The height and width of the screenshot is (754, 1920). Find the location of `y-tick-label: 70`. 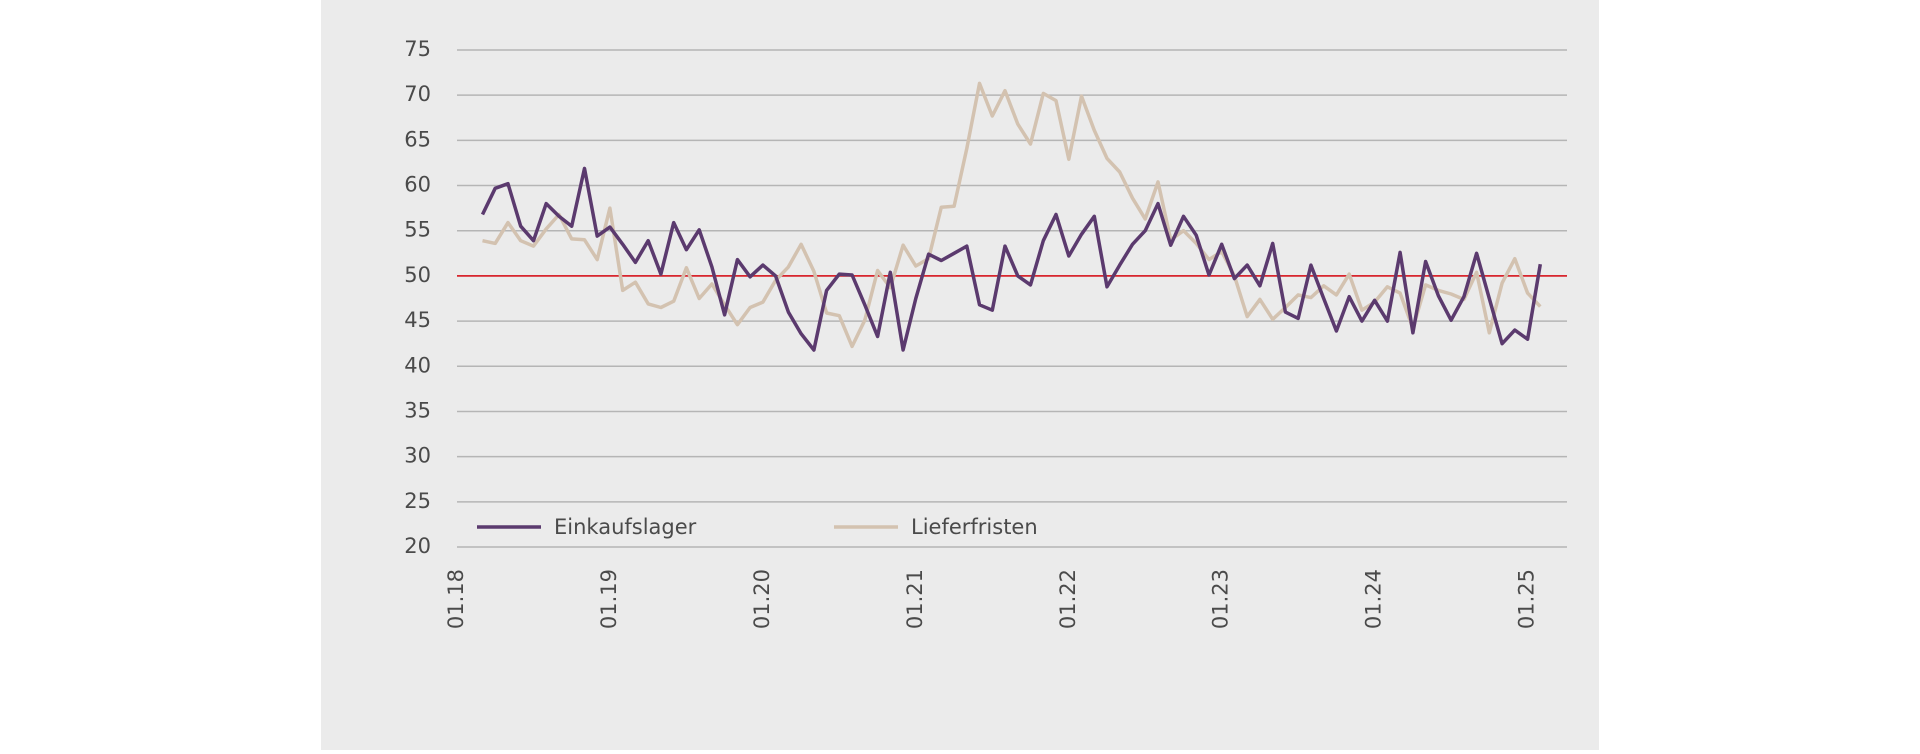

y-tick-label: 70 is located at coordinates (417, 94).